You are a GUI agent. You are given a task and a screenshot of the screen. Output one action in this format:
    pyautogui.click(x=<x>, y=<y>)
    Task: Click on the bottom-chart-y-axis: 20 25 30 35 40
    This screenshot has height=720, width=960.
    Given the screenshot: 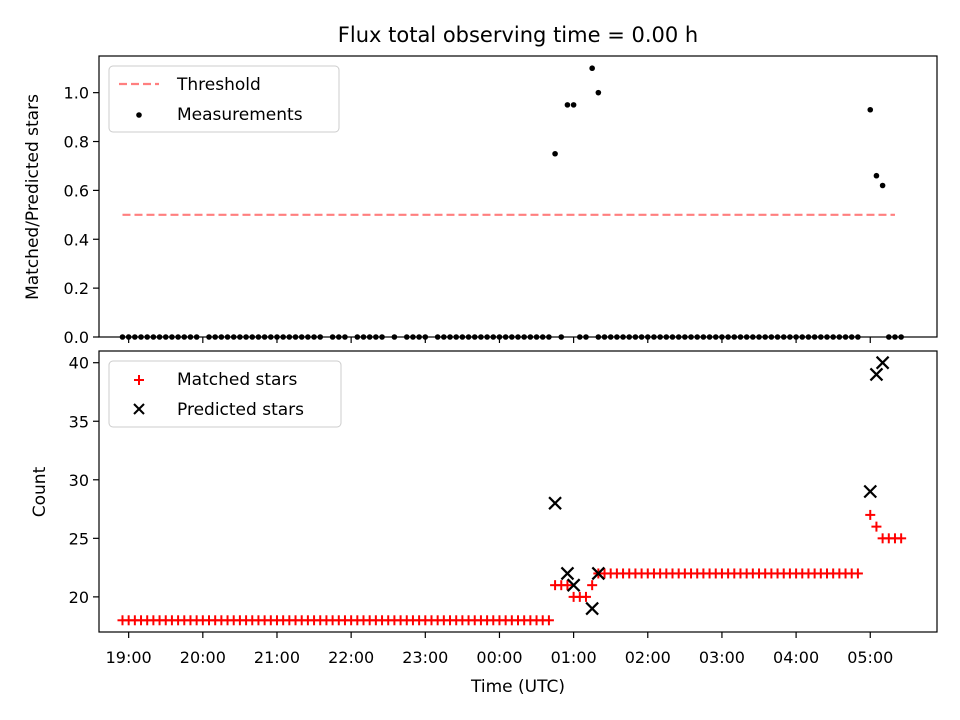 What is the action you would take?
    pyautogui.click(x=84, y=480)
    